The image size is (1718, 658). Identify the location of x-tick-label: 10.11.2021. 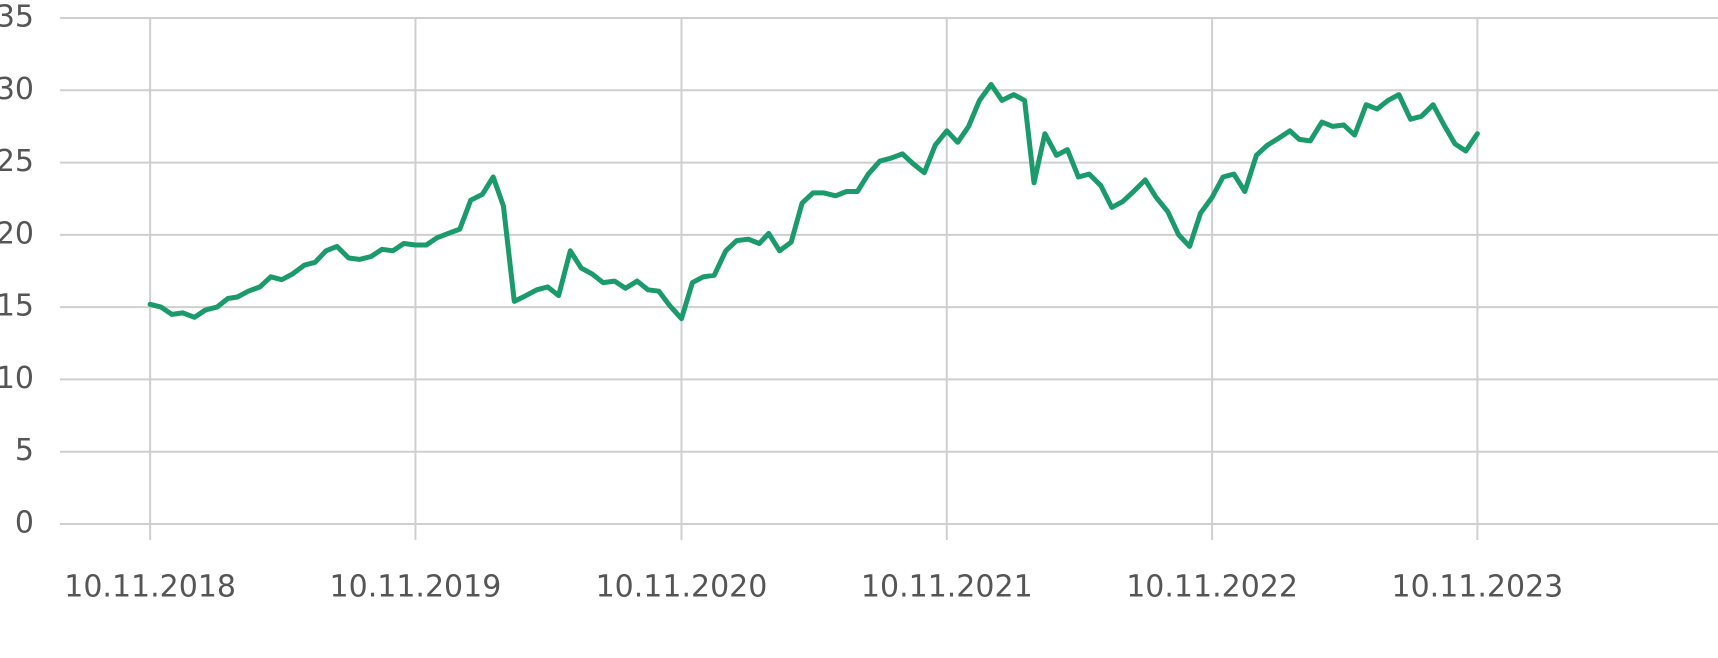
(947, 587).